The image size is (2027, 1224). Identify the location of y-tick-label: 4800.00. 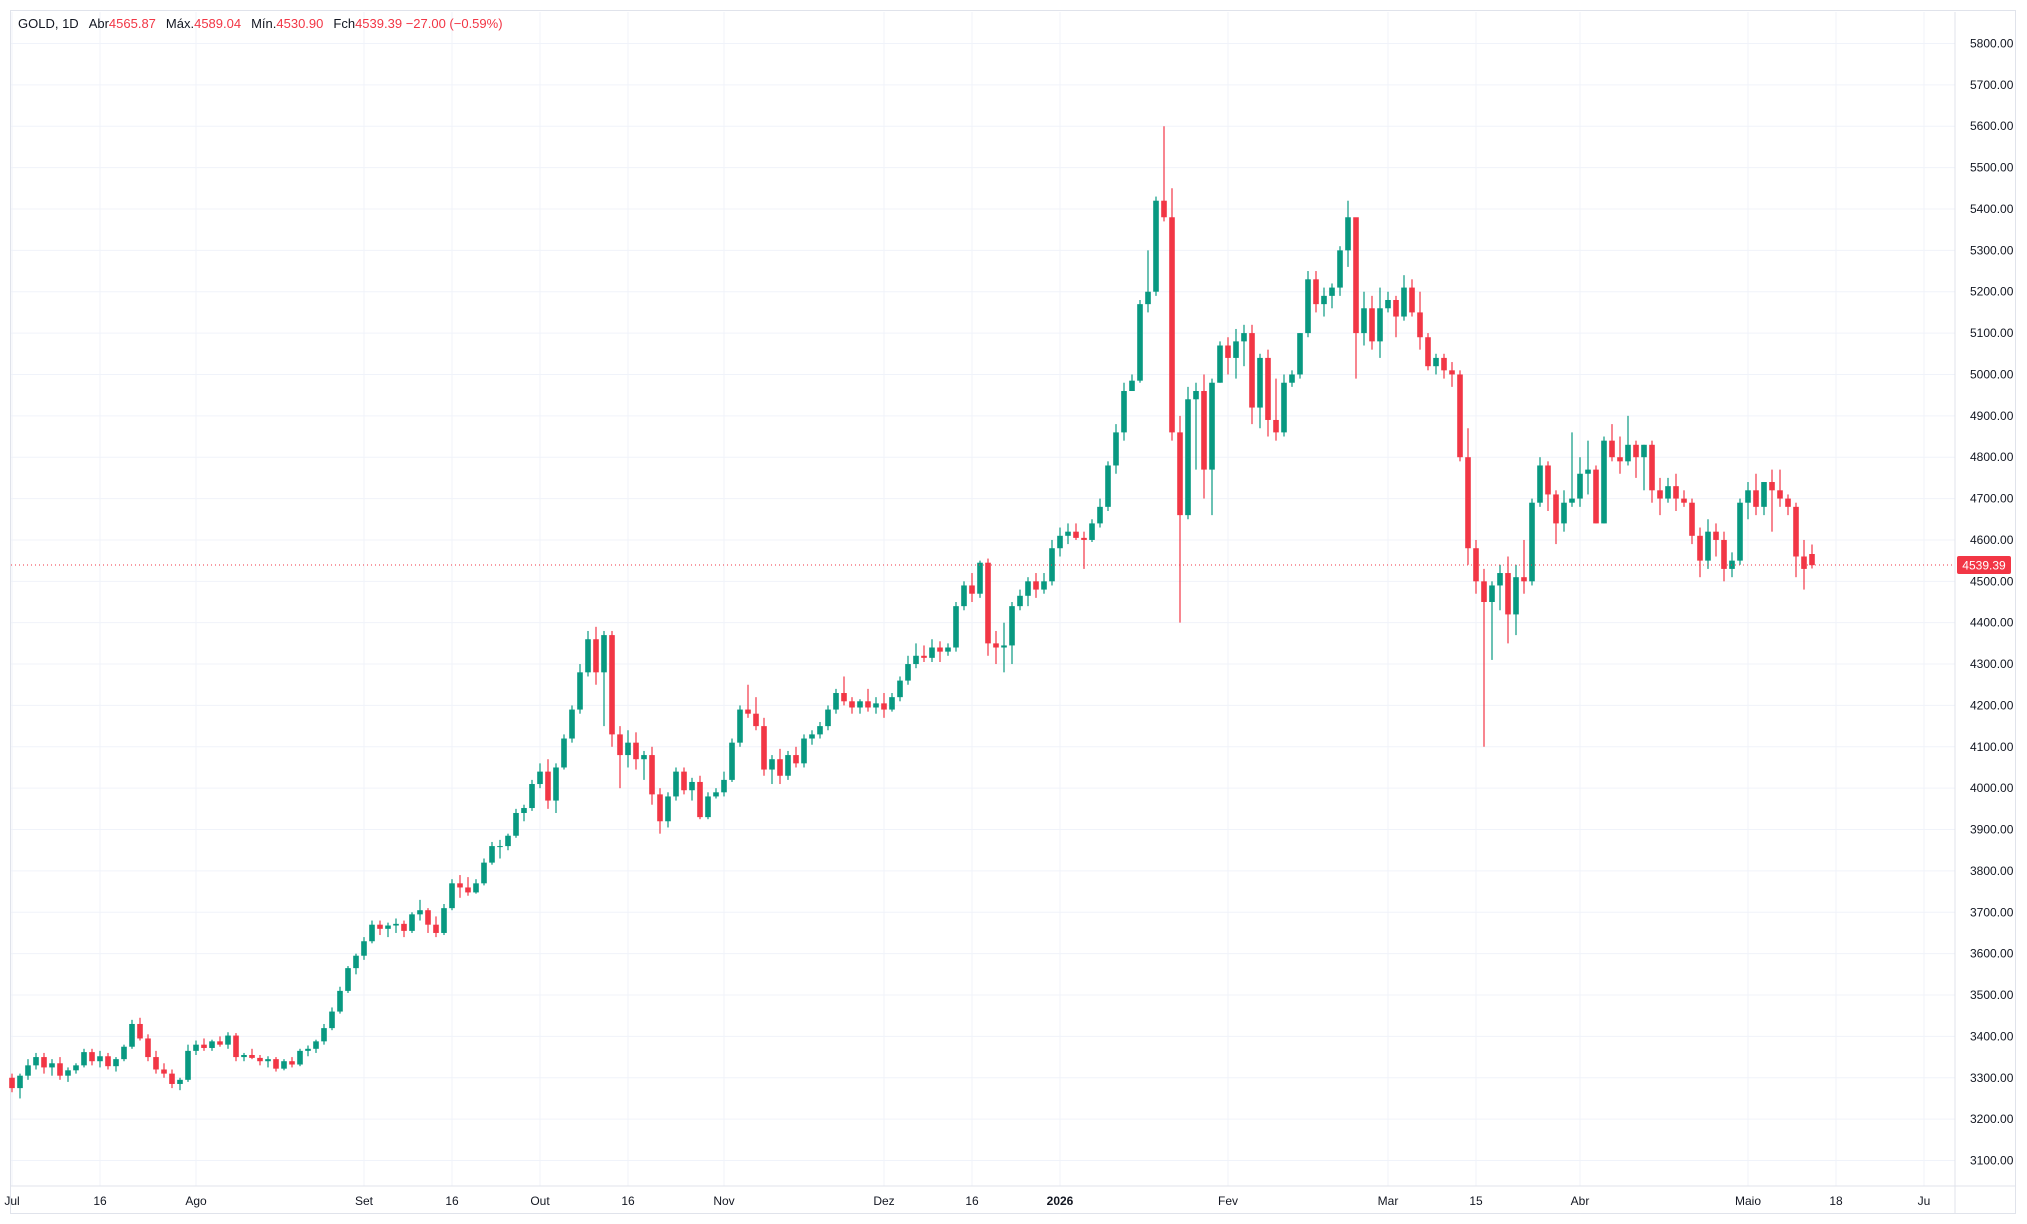
(1992, 457).